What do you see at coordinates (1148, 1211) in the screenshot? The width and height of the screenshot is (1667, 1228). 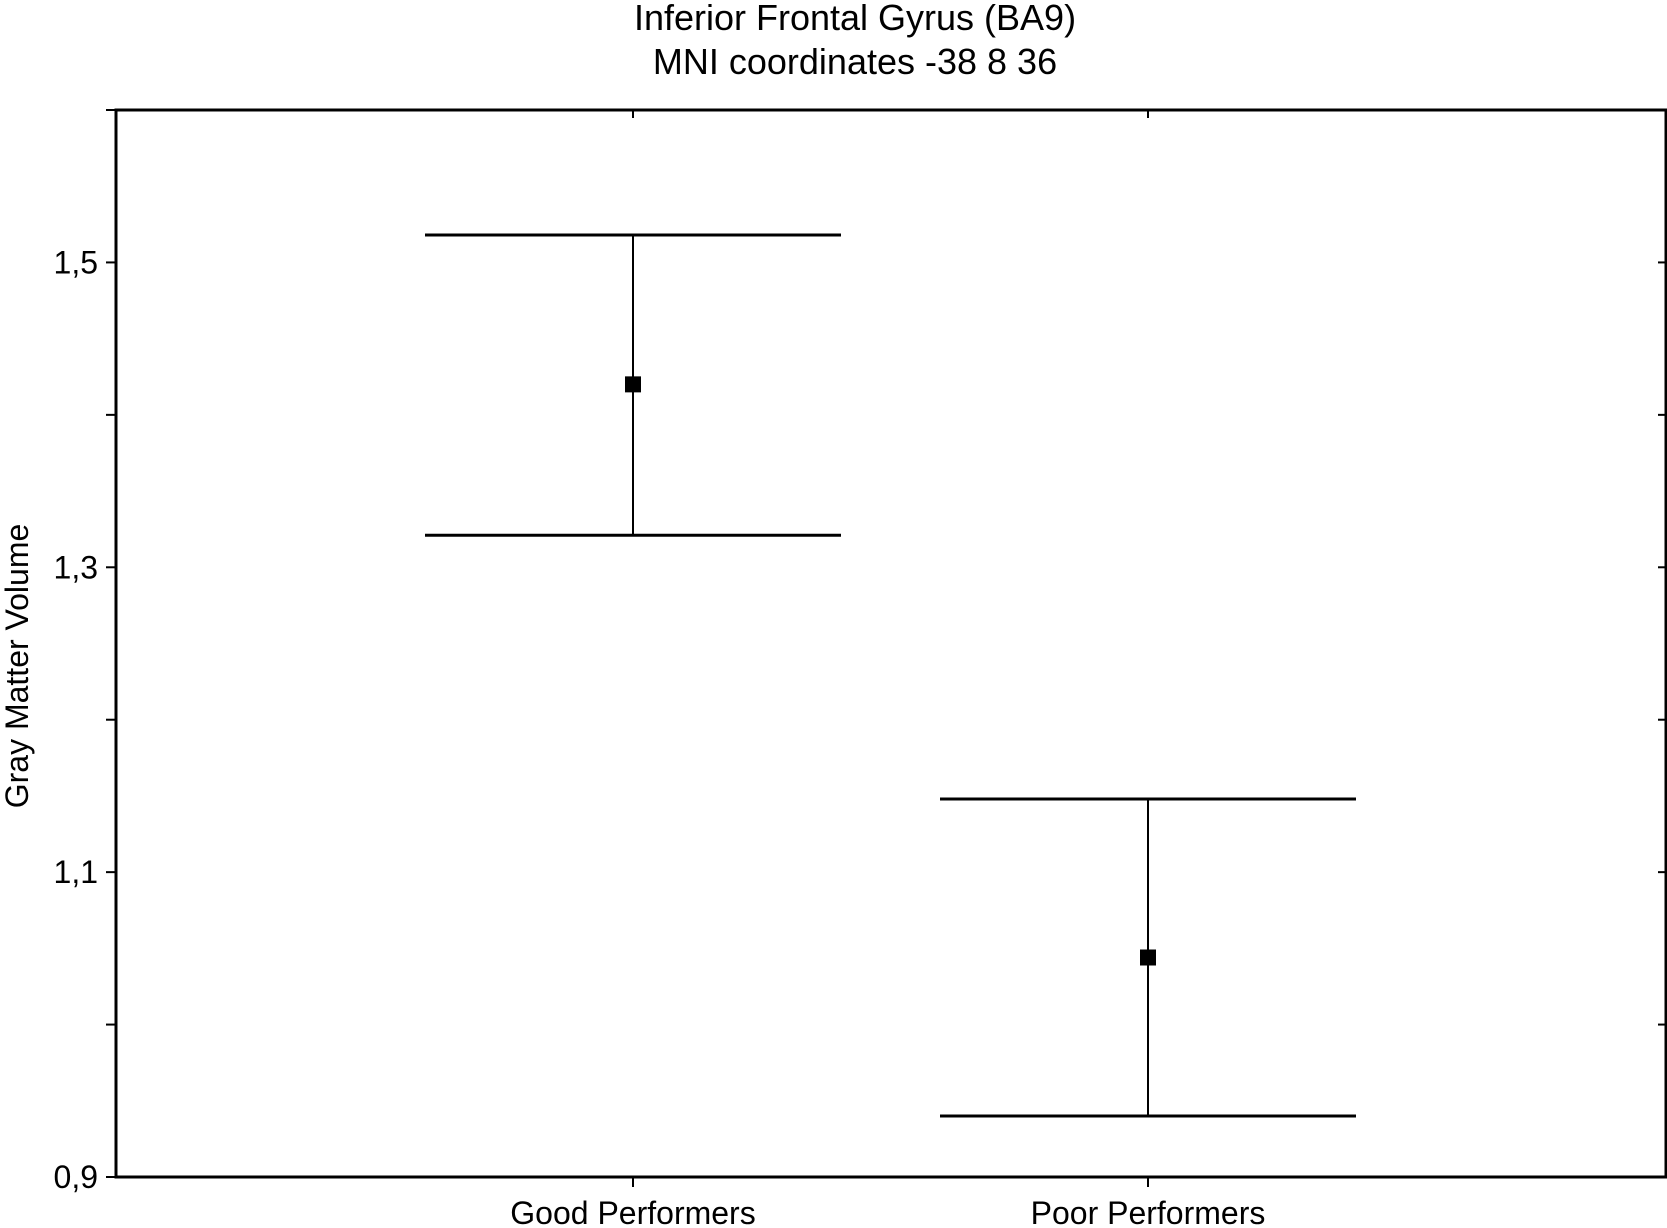 I see `x-tick-label: Poor Performers` at bounding box center [1148, 1211].